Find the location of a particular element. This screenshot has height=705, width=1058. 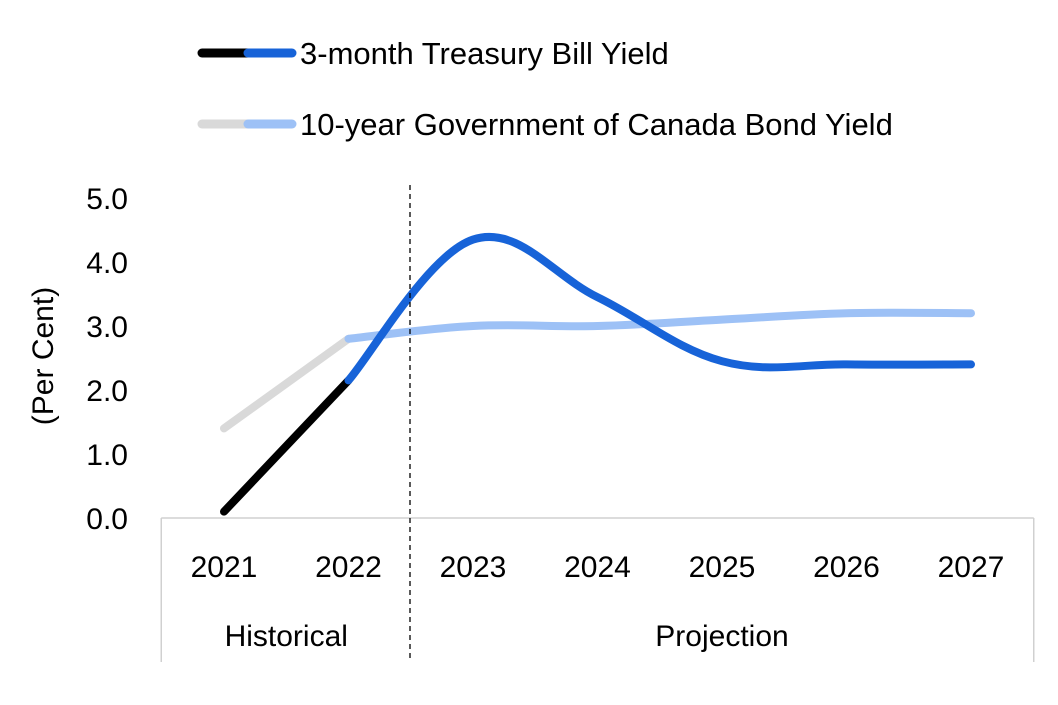

legend-label-bond: 10-year Government of Canada Bond Yield is located at coordinates (596, 124).